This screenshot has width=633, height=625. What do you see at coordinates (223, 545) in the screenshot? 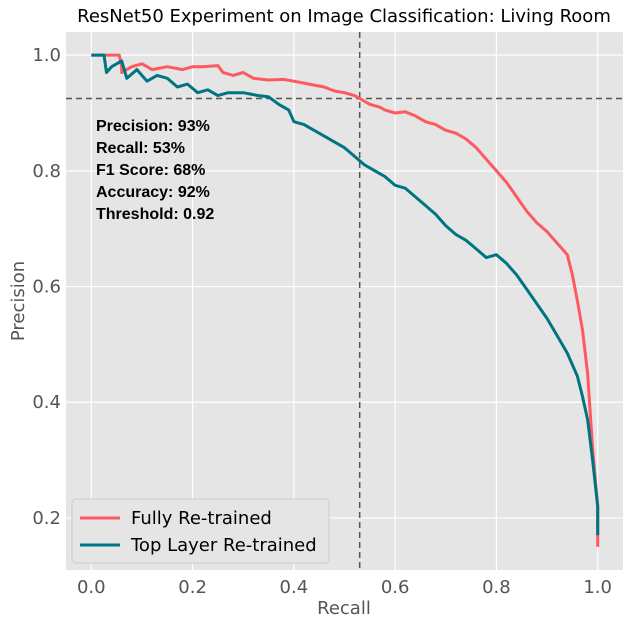
I see `legend-label-top-layer-retrained: Top Layer Re-trained` at bounding box center [223, 545].